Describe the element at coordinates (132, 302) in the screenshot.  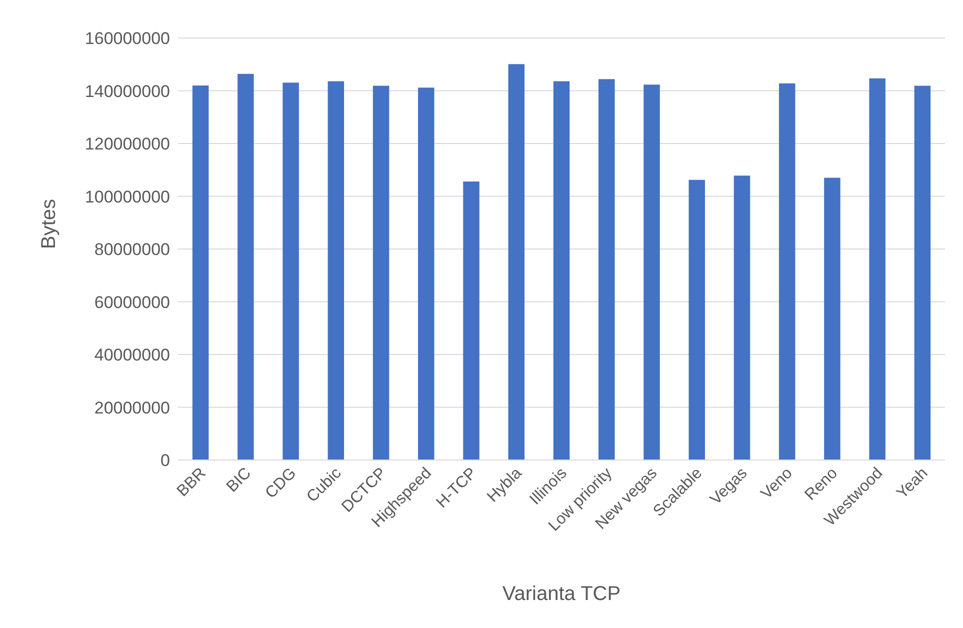
I see `y-tick-label: 60000000` at that location.